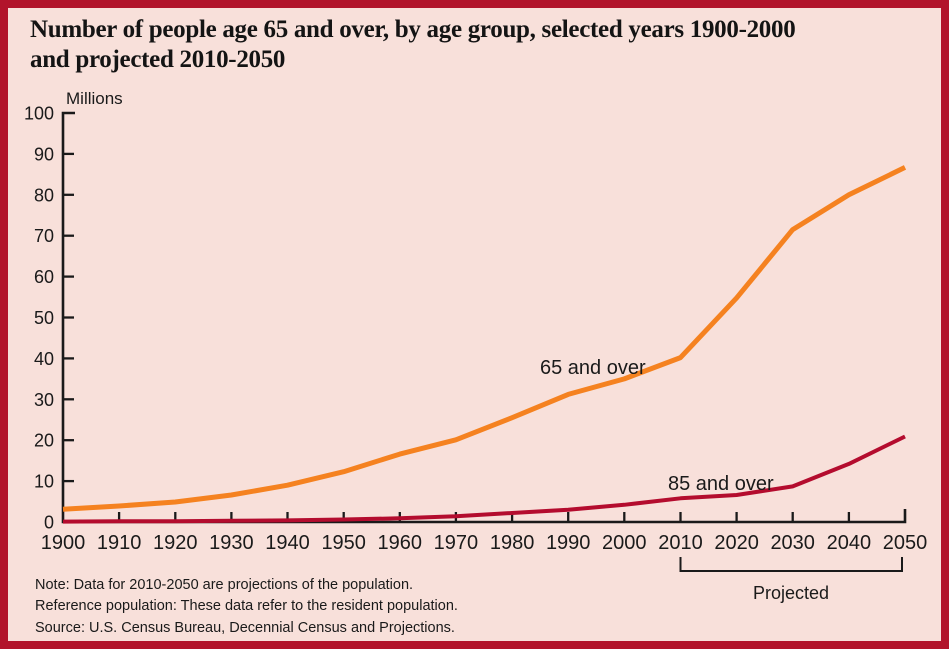 The width and height of the screenshot is (949, 649). Describe the element at coordinates (39, 114) in the screenshot. I see `y-tick-label: 100` at that location.